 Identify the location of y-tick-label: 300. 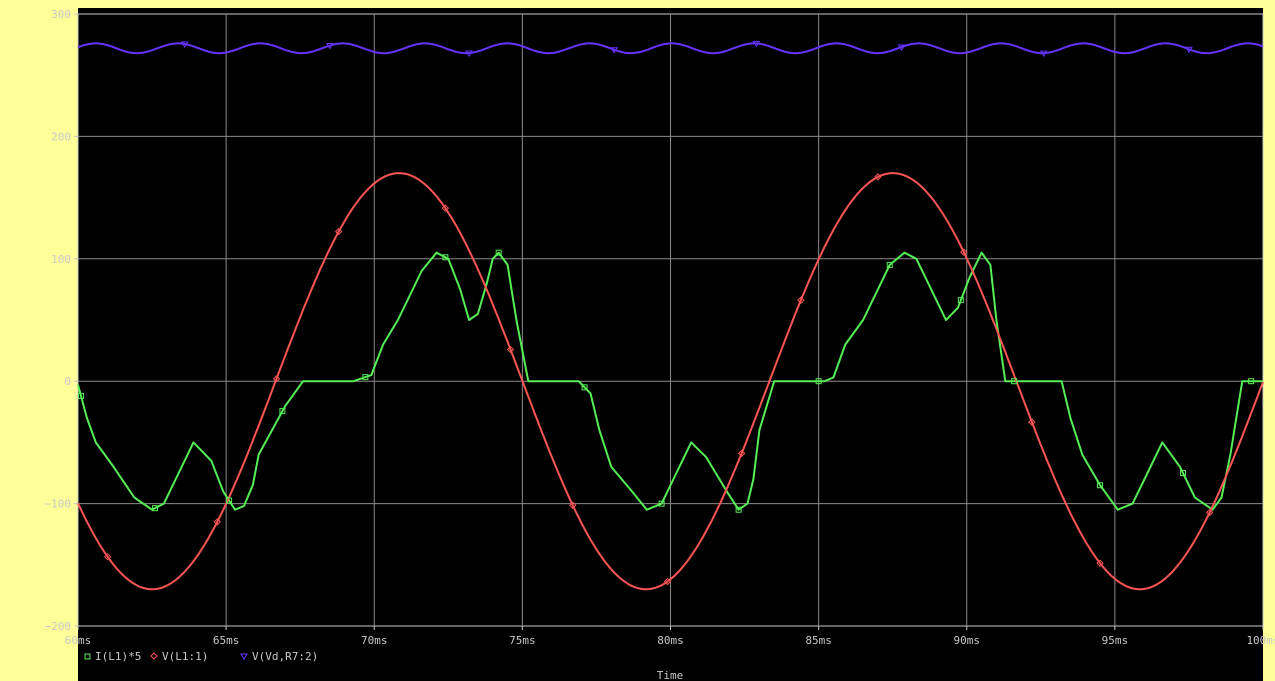
(61, 14).